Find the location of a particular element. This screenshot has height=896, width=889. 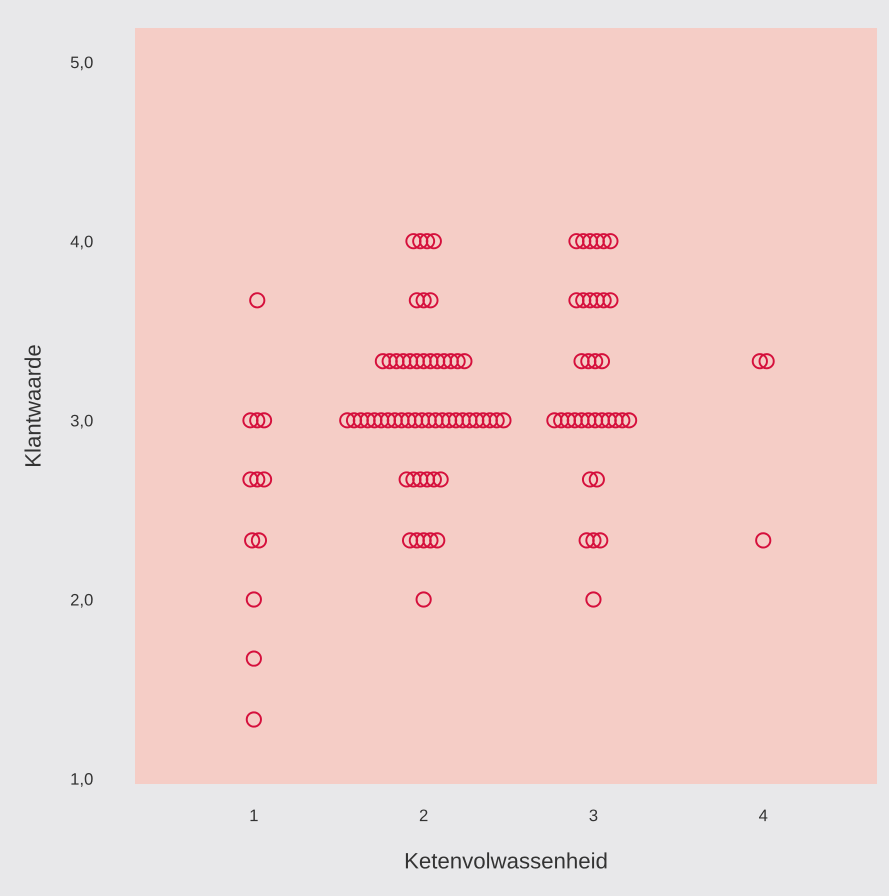

y-axis-title: Klantwaarde is located at coordinates (32, 405).